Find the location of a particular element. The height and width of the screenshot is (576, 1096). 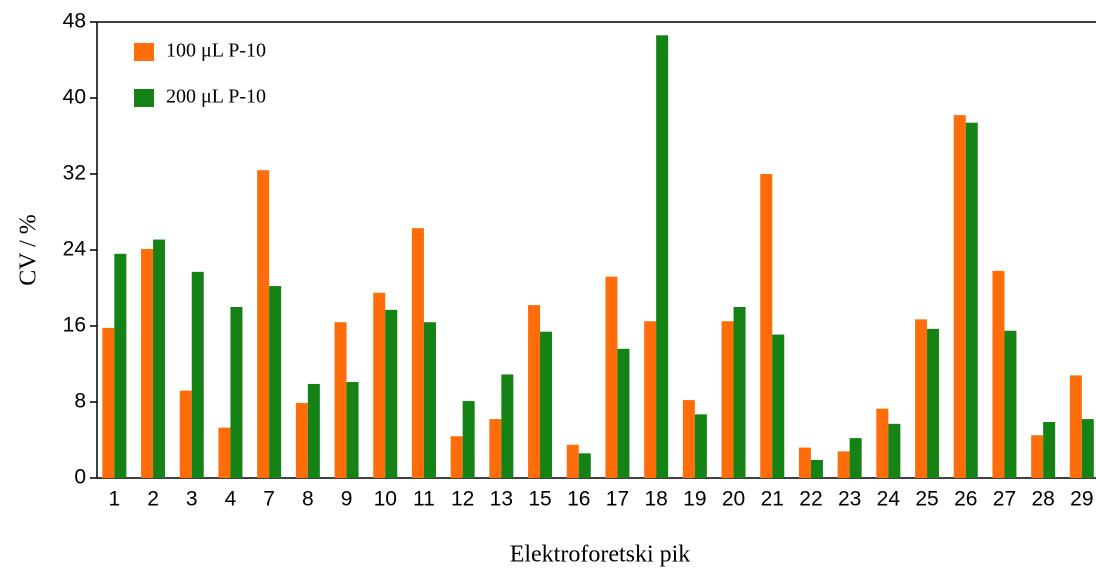

x-tick-label: 11 is located at coordinates (424, 499).